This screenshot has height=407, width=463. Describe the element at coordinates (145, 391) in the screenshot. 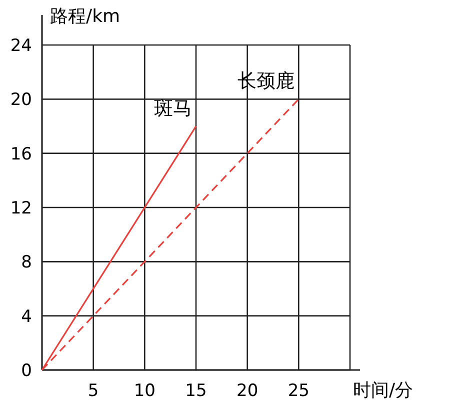

I see `x-tick-label: 10` at that location.